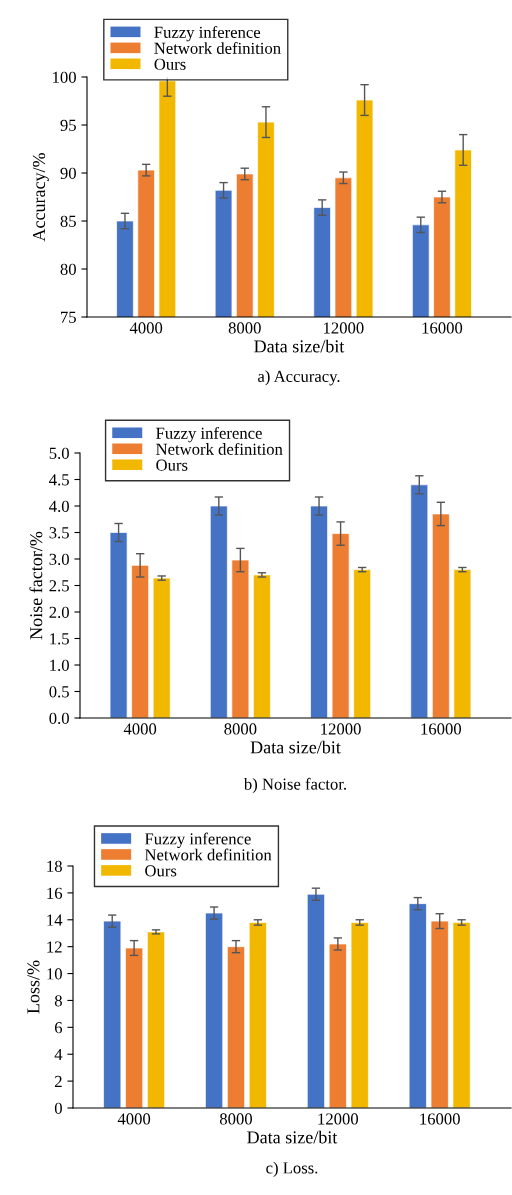 The width and height of the screenshot is (512, 1195). I want to click on y-tick-label: 0.5, so click(59, 692).